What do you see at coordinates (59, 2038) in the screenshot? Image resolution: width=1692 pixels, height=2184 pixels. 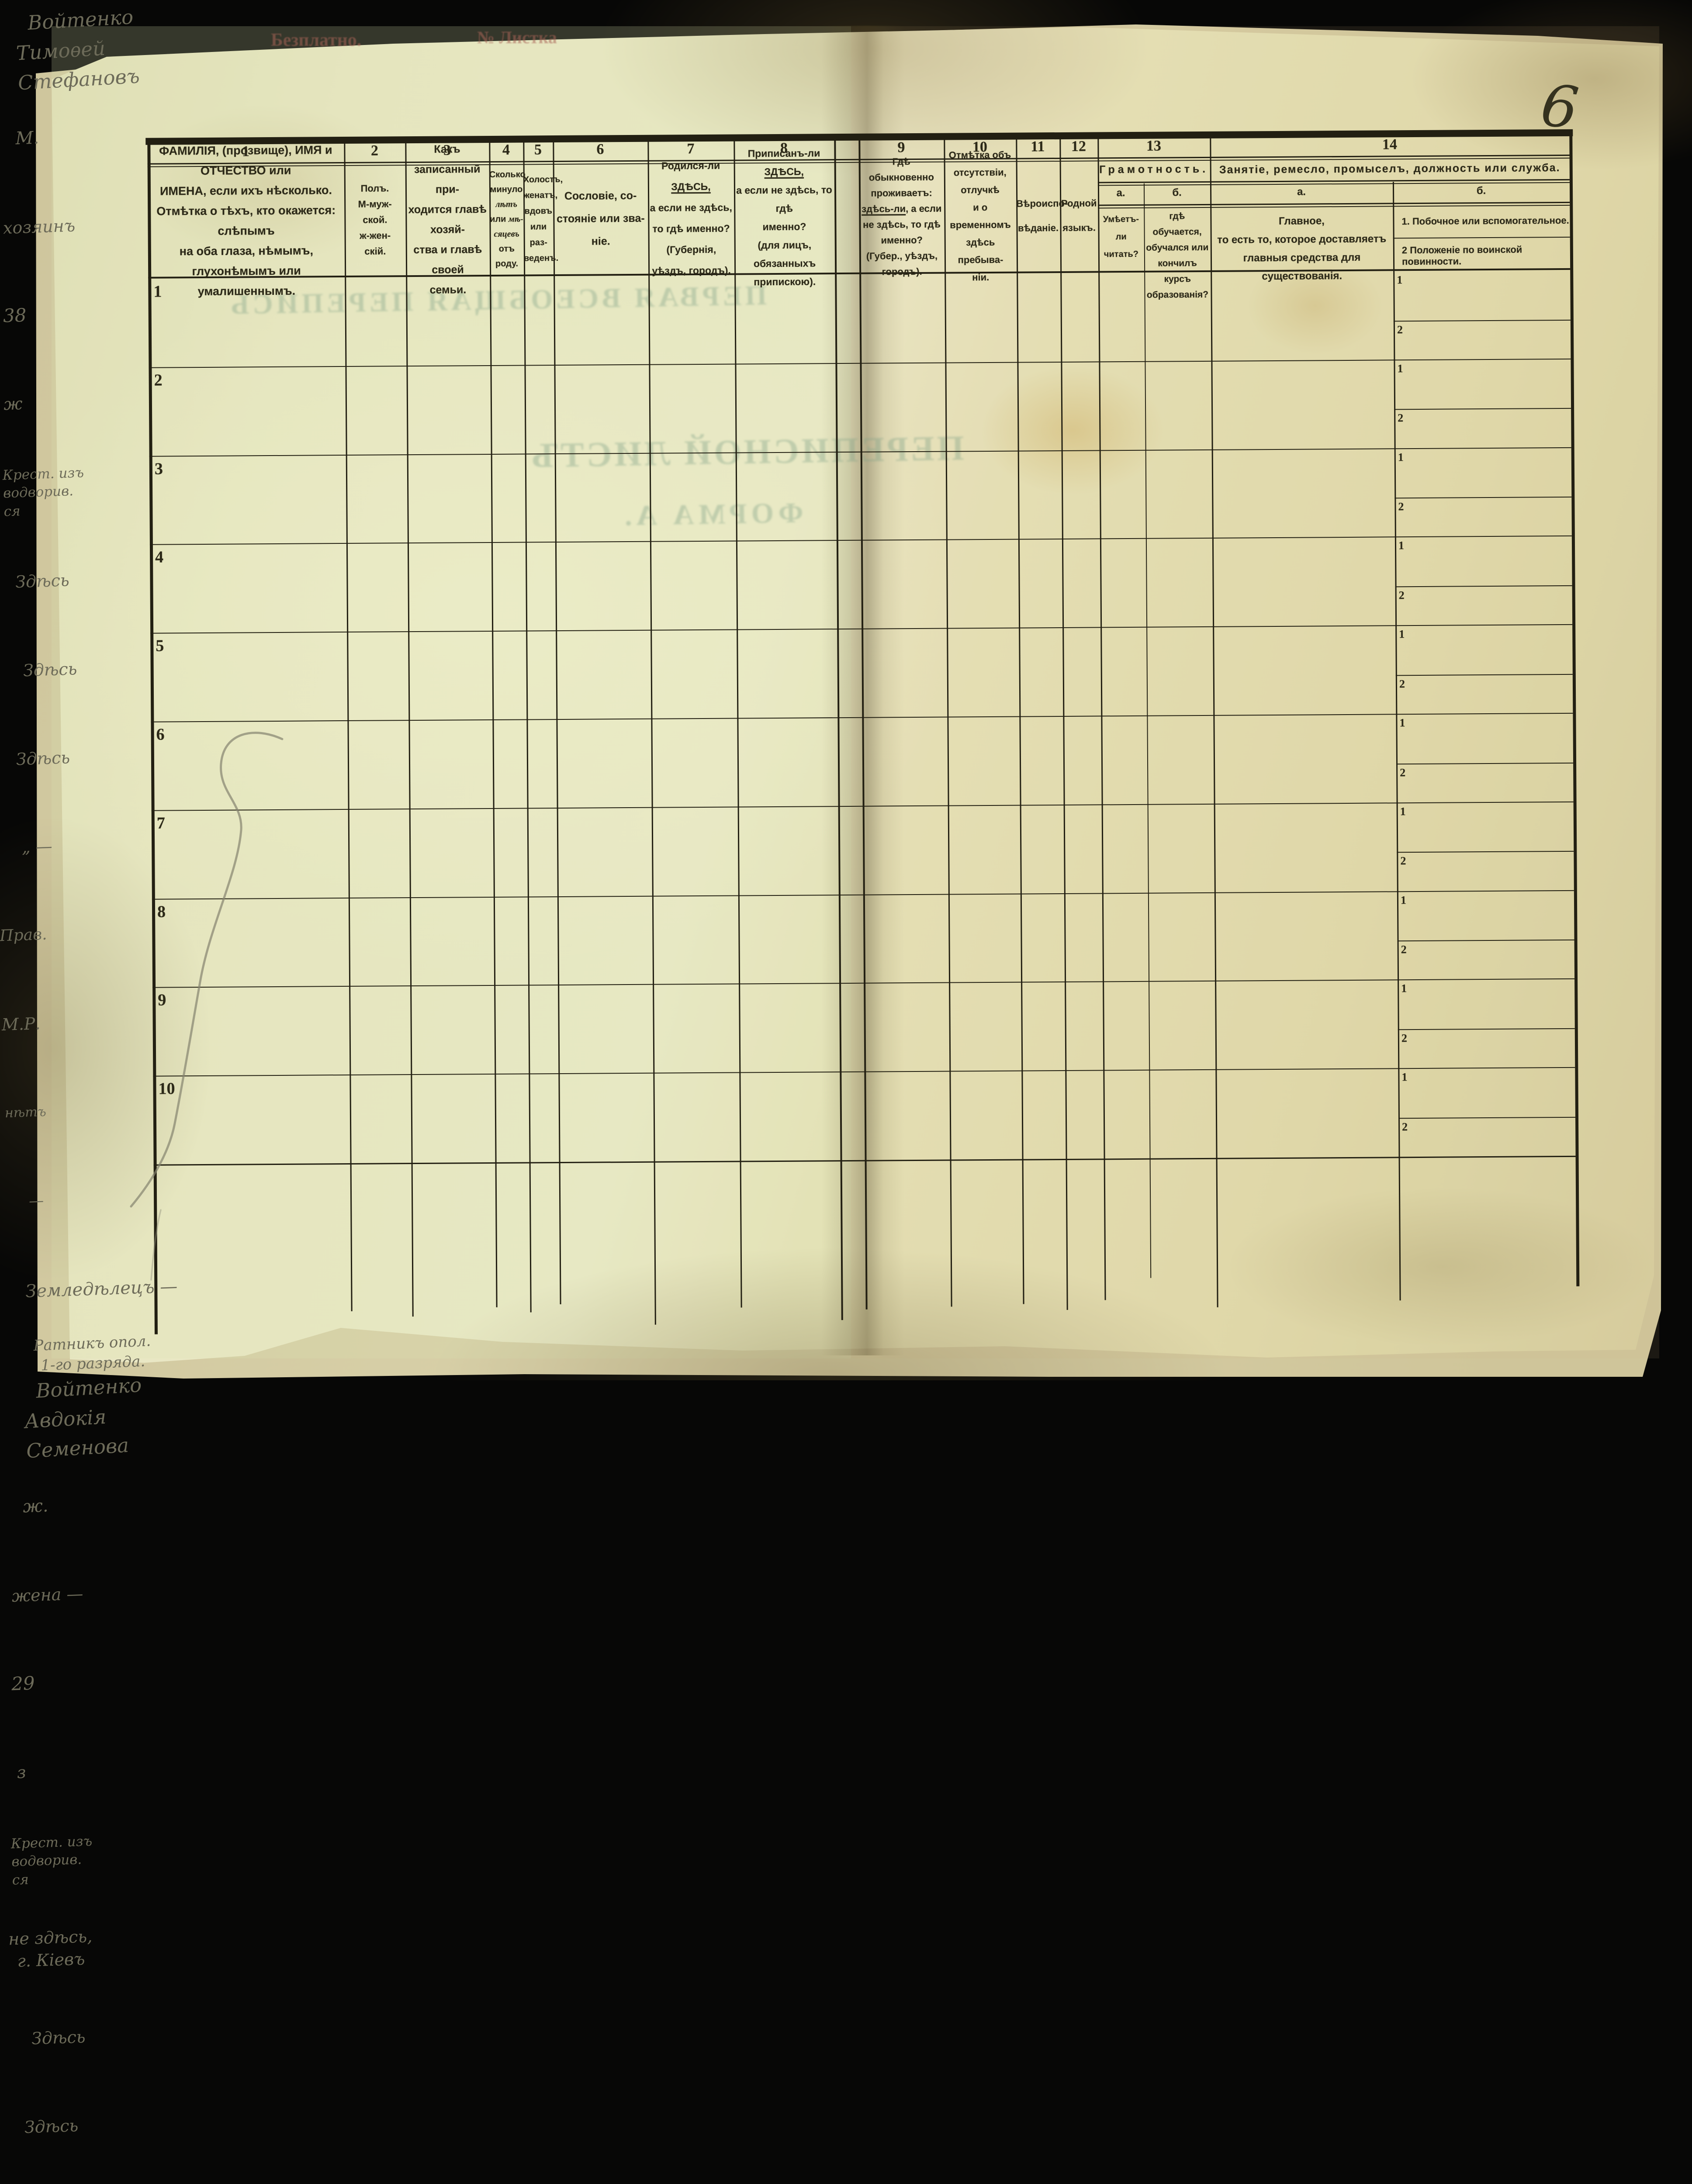 I see `cell-c8: Здѣсь` at bounding box center [59, 2038].